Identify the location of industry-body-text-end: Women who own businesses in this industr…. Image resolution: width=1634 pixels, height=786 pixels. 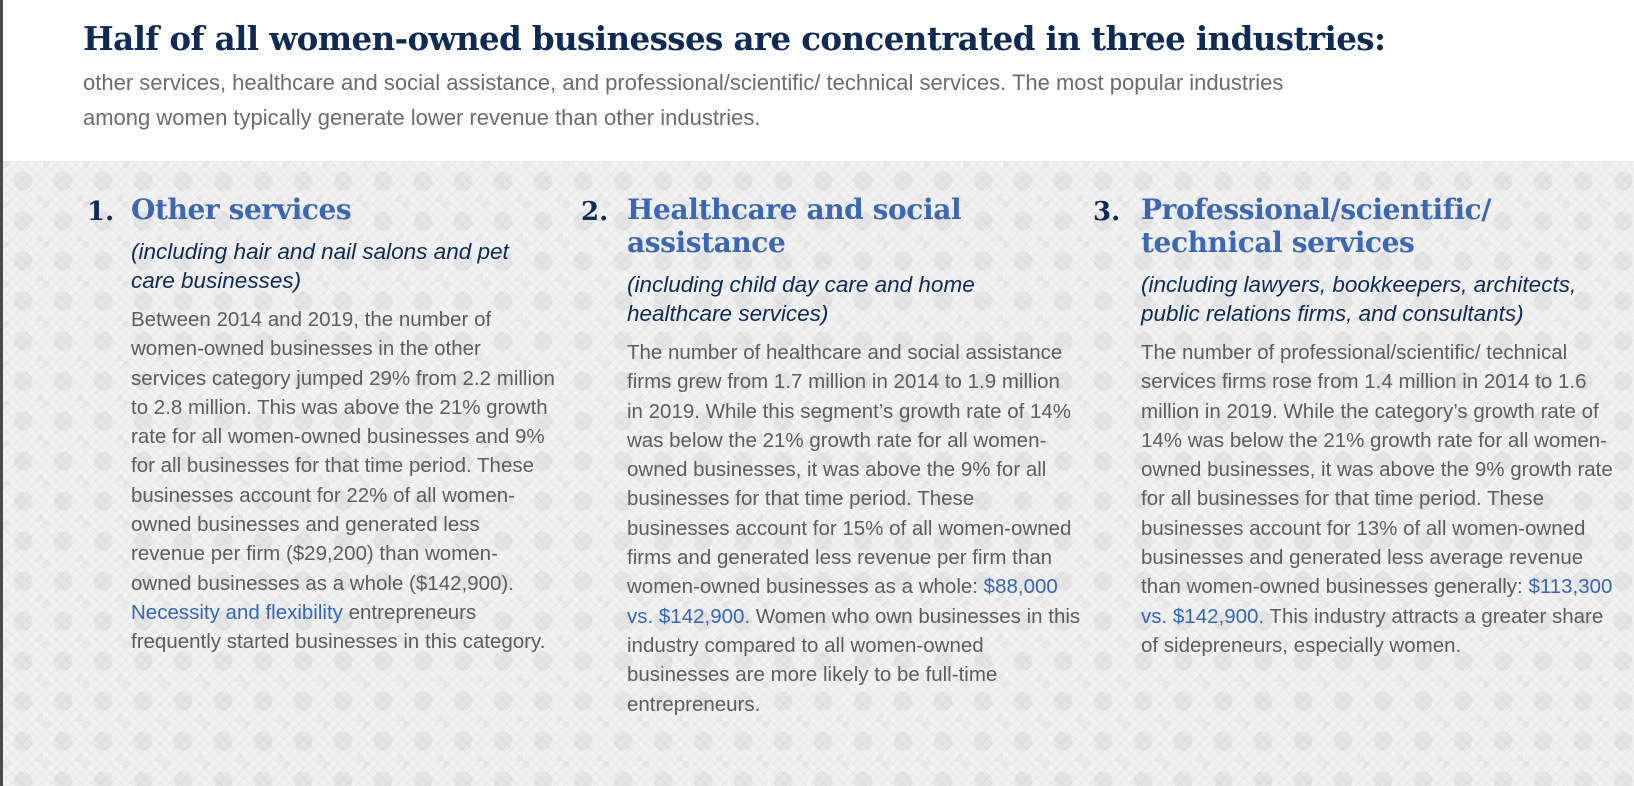
(854, 660).